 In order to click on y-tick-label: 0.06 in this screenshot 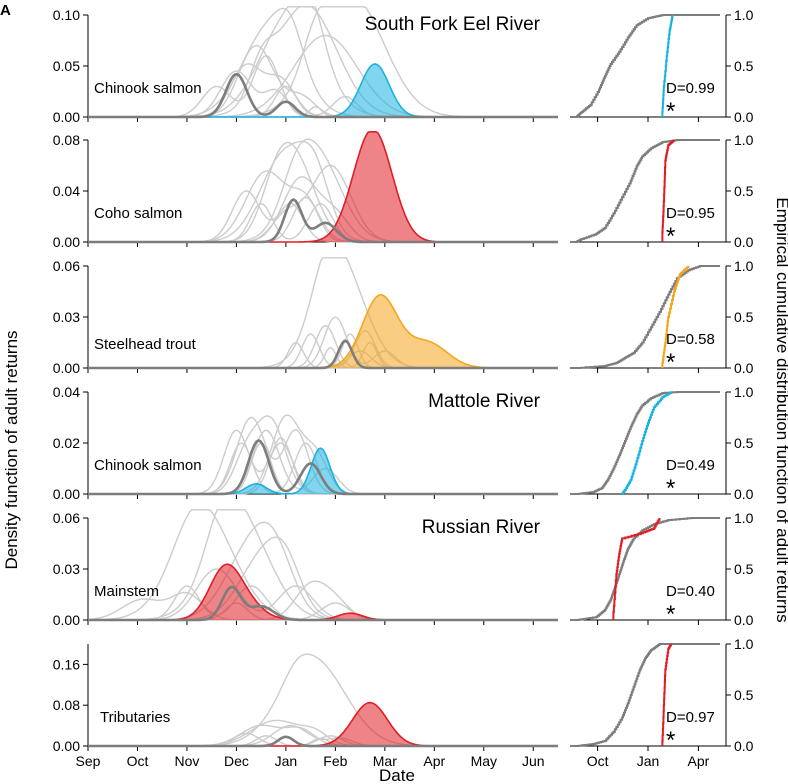, I will do `click(66, 266)`.